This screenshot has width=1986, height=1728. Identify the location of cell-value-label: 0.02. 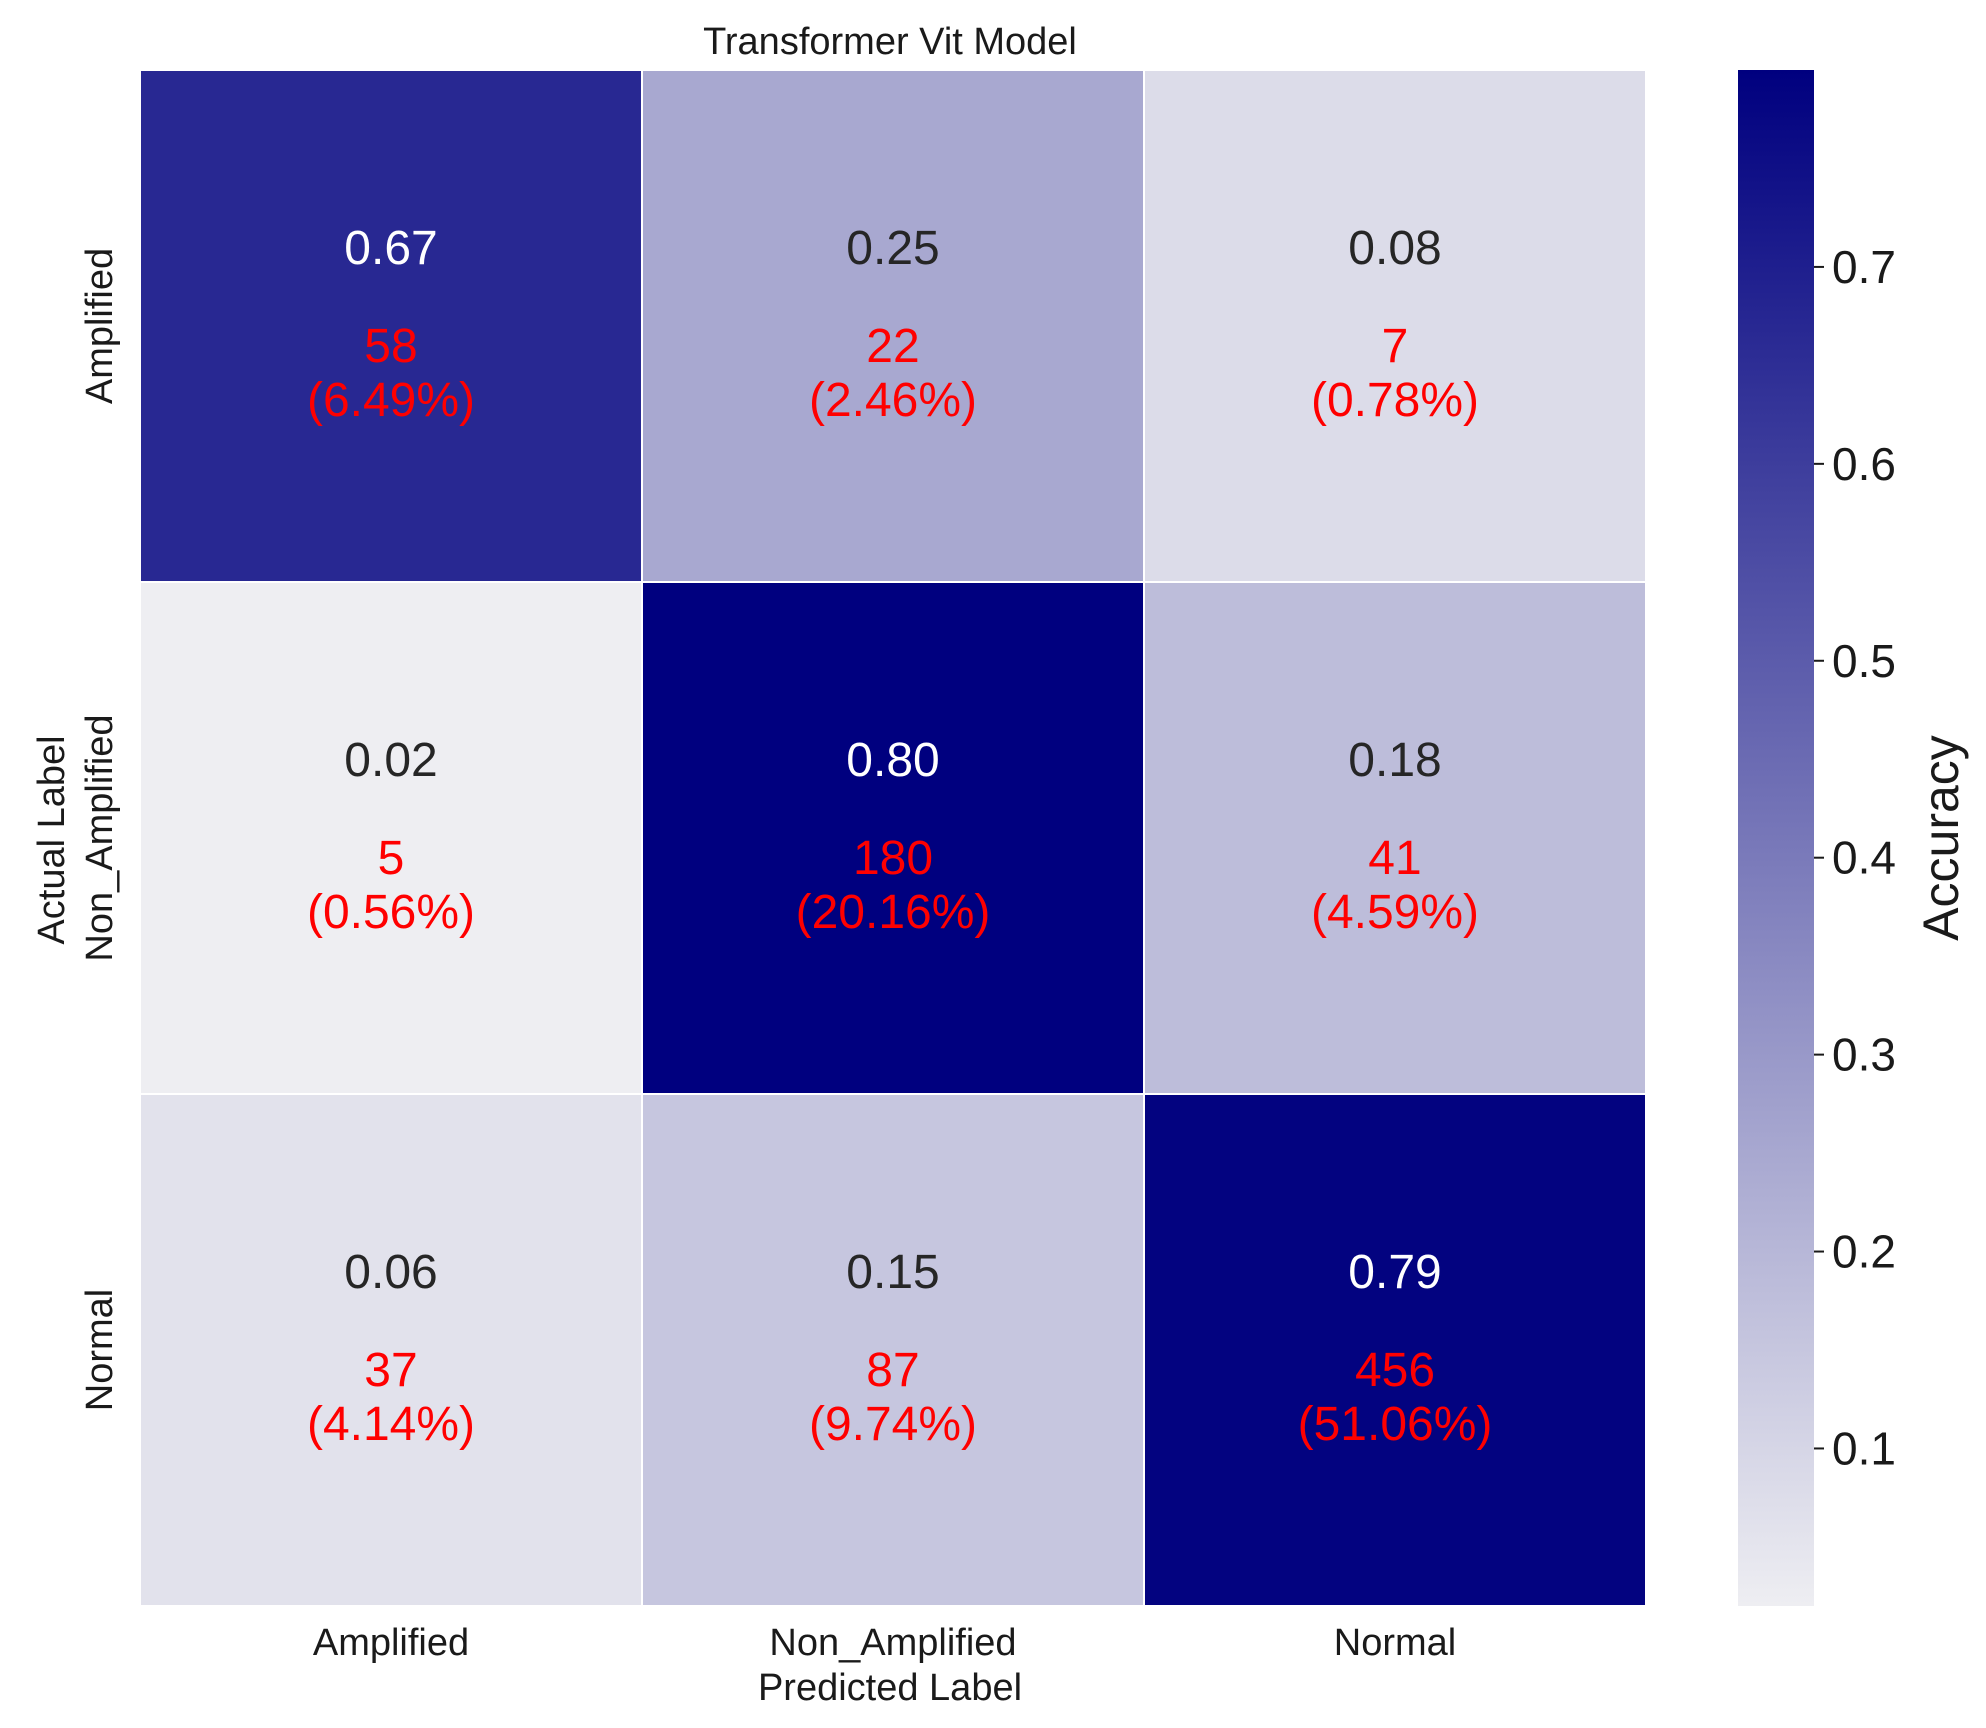
(390, 760).